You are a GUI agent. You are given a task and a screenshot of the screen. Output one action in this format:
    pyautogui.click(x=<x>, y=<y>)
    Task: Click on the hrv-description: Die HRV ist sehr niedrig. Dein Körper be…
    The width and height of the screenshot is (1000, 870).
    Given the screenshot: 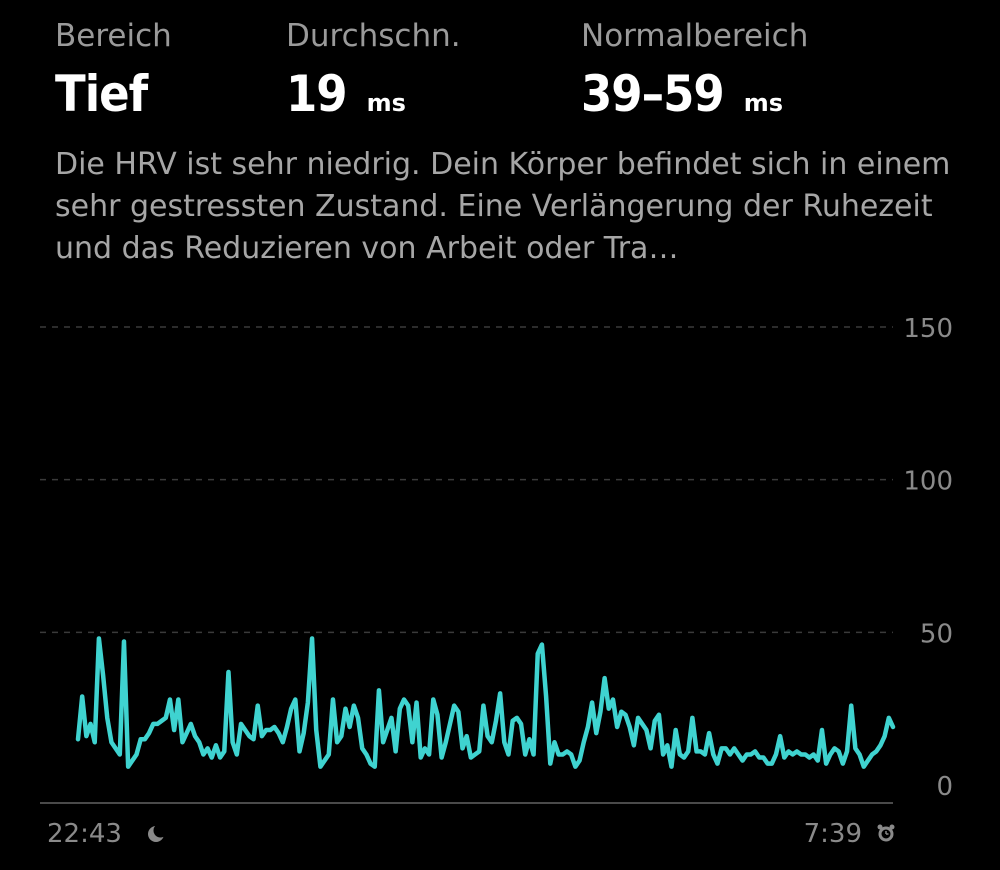 What is the action you would take?
    pyautogui.click(x=503, y=206)
    